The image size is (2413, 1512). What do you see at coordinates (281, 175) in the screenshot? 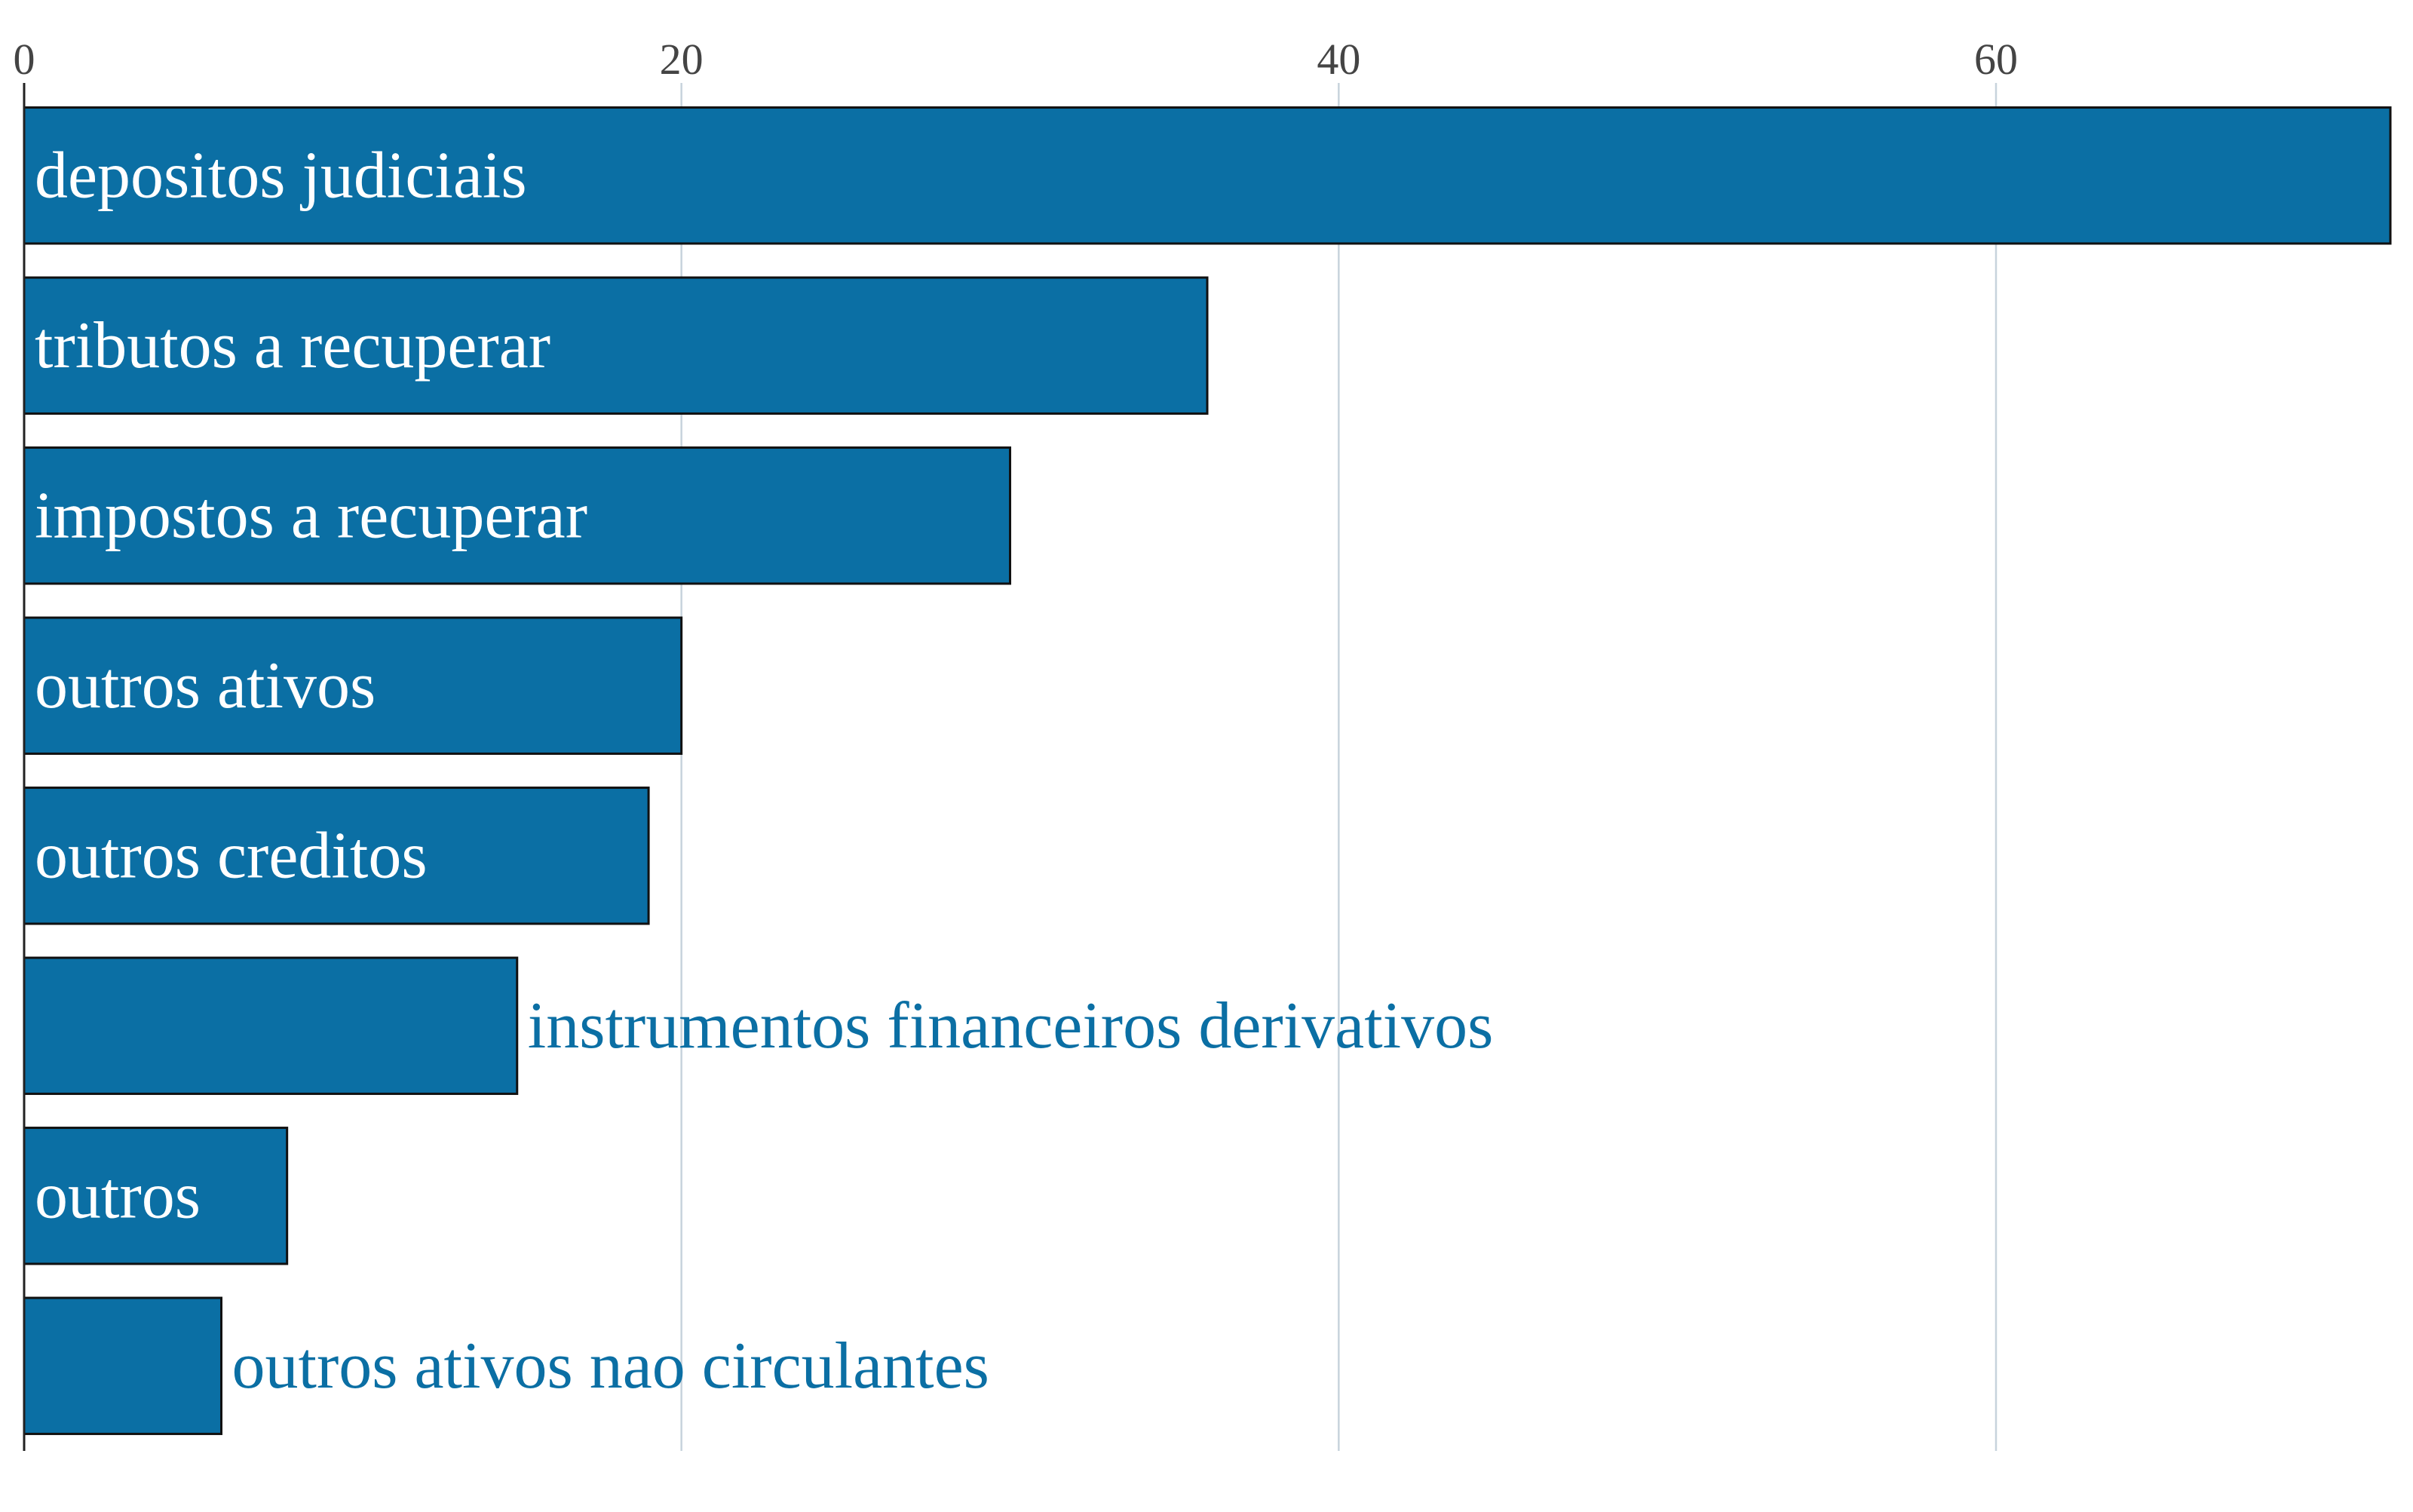
I see `bar-label-0: depositos judiciais` at bounding box center [281, 175].